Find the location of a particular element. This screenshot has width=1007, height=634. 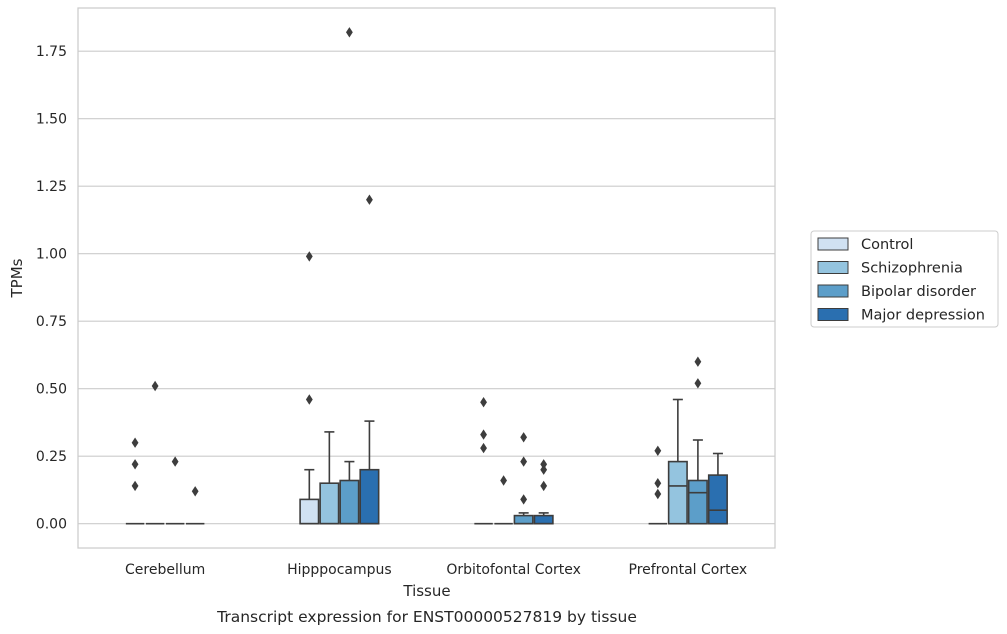

y-tick-label: 0.75 is located at coordinates (51, 322).